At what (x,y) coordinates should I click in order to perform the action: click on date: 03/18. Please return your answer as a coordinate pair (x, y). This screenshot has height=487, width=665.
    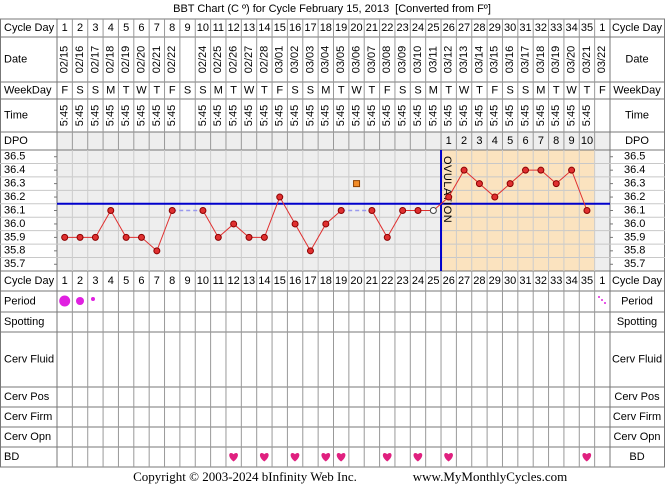
    Looking at the image, I should click on (541, 60).